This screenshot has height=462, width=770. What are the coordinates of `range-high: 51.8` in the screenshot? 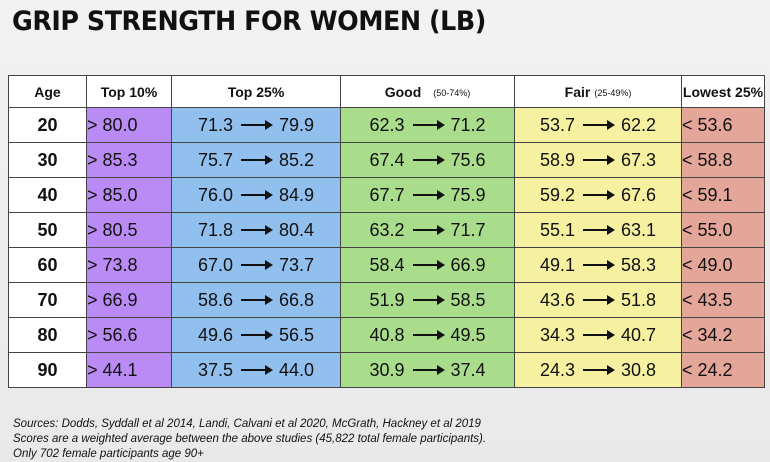 It's located at (639, 299).